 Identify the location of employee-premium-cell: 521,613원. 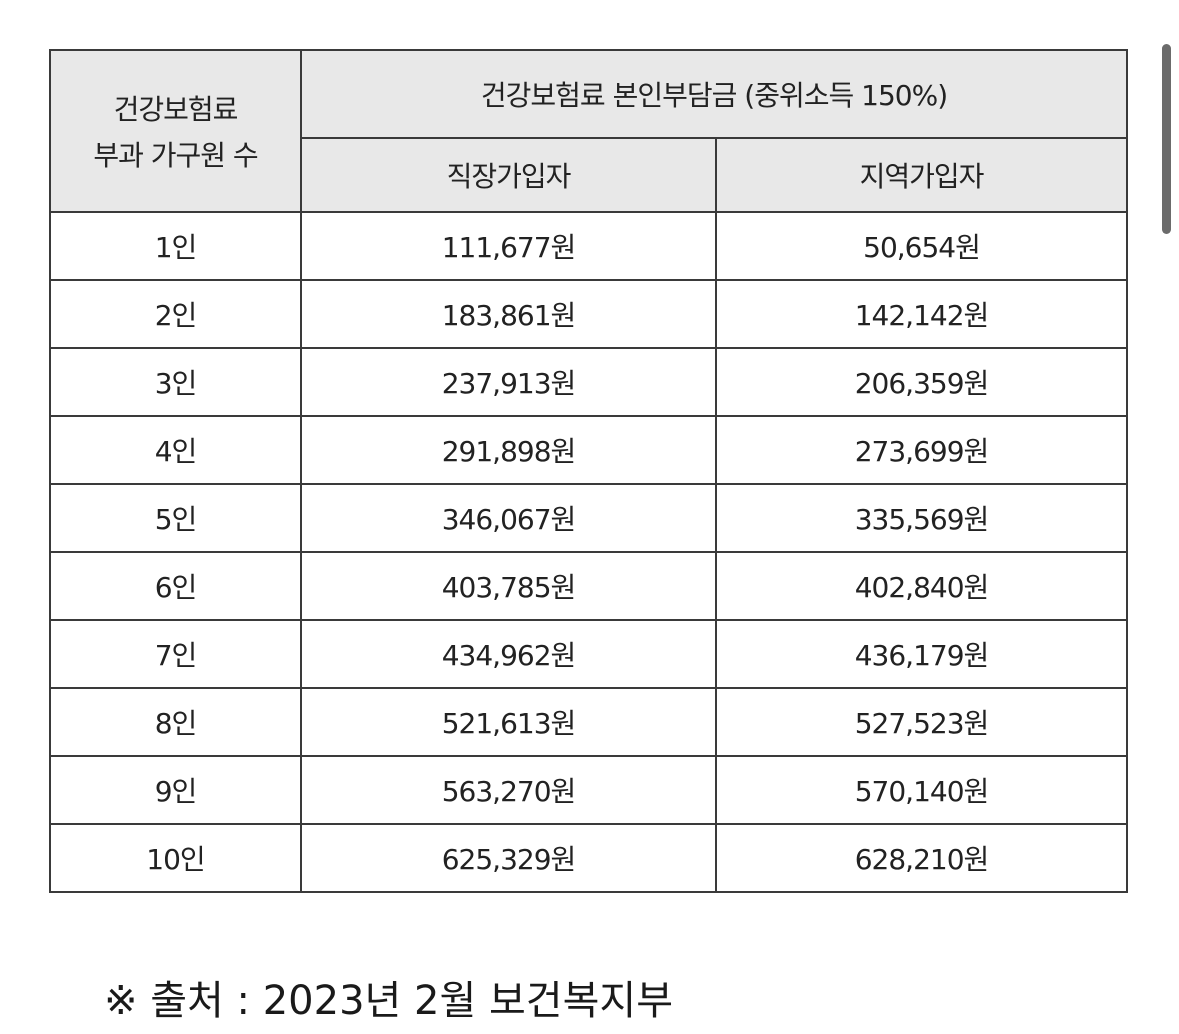
(508, 722).